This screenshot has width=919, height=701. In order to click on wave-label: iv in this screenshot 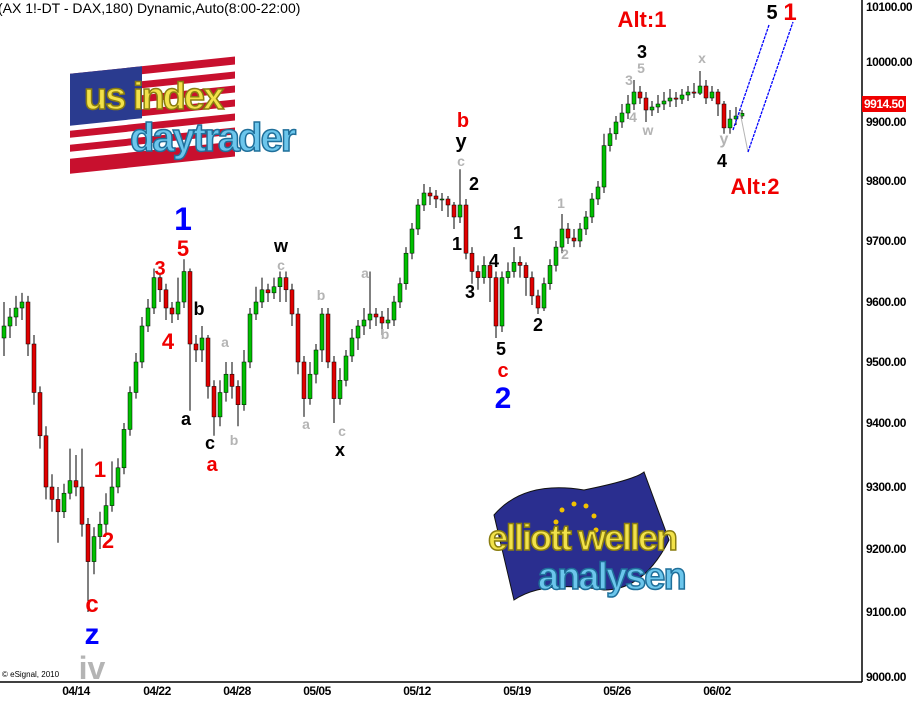, I will do `click(92, 668)`.